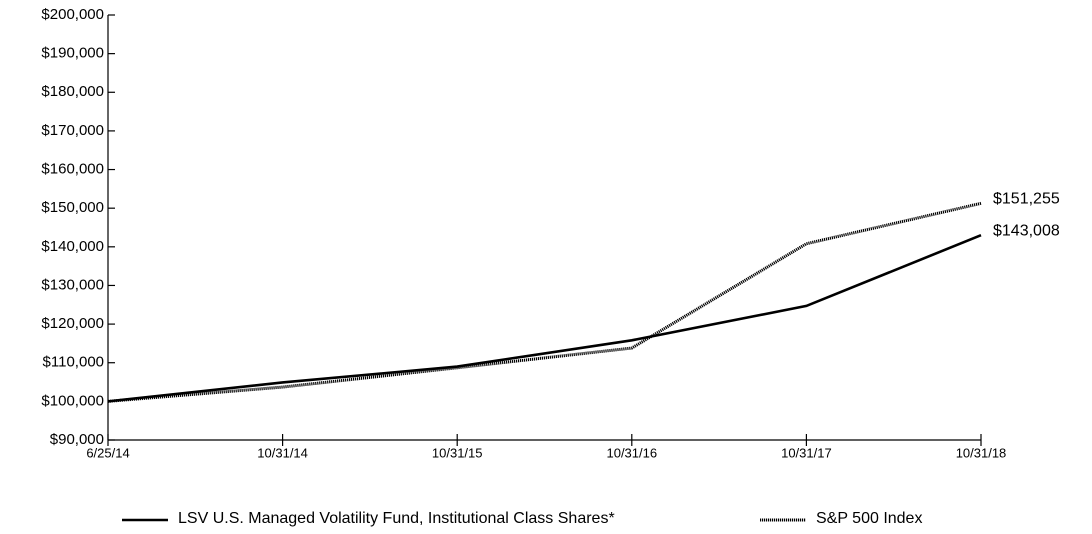  I want to click on x-tick-label: 10/31/16, so click(631, 452).